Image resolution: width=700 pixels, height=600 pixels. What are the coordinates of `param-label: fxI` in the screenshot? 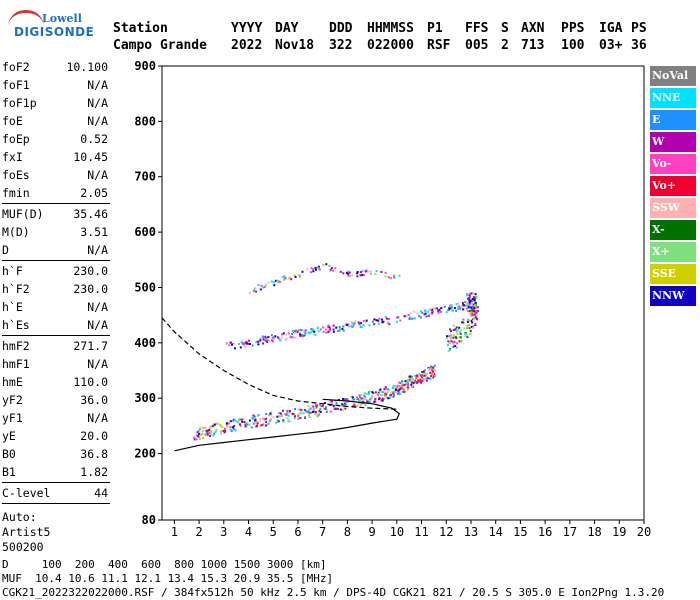 It's located at (12, 157).